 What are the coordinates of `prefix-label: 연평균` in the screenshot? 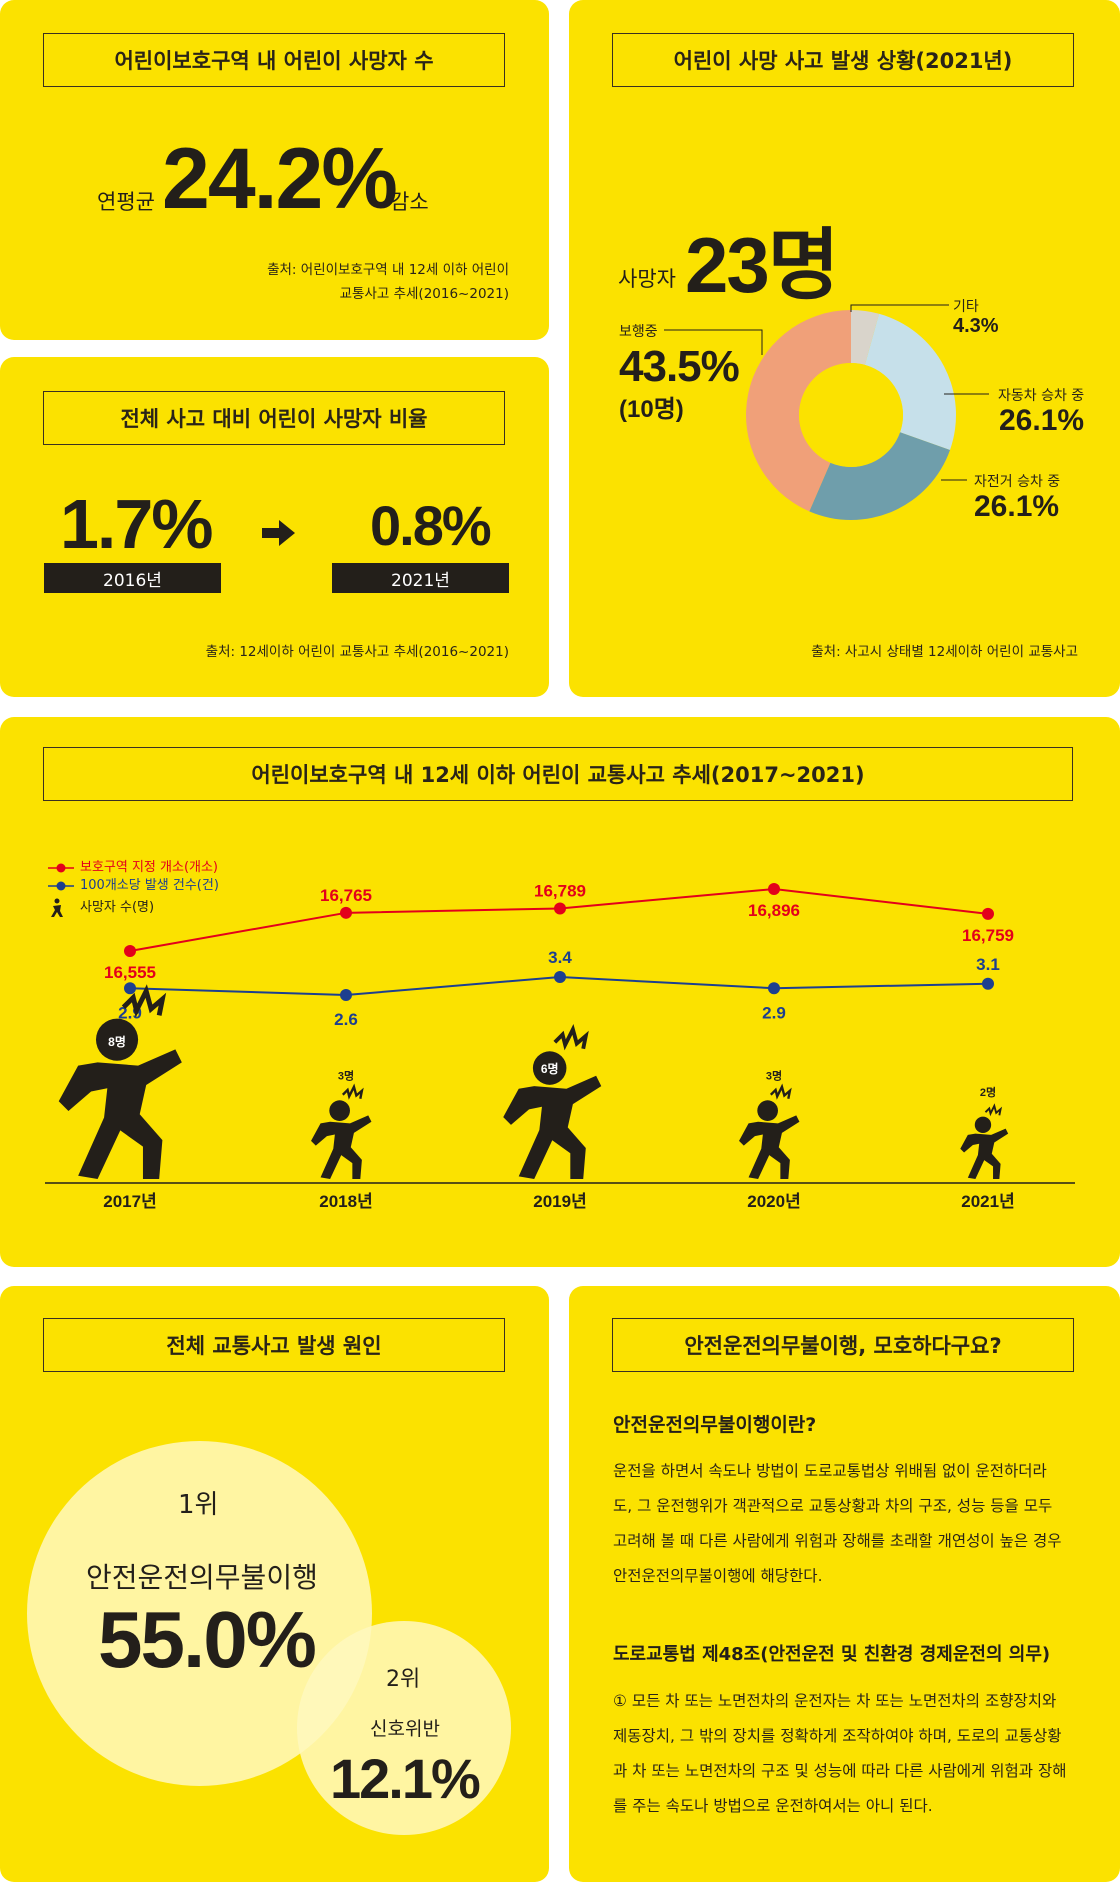 It's located at (126, 202).